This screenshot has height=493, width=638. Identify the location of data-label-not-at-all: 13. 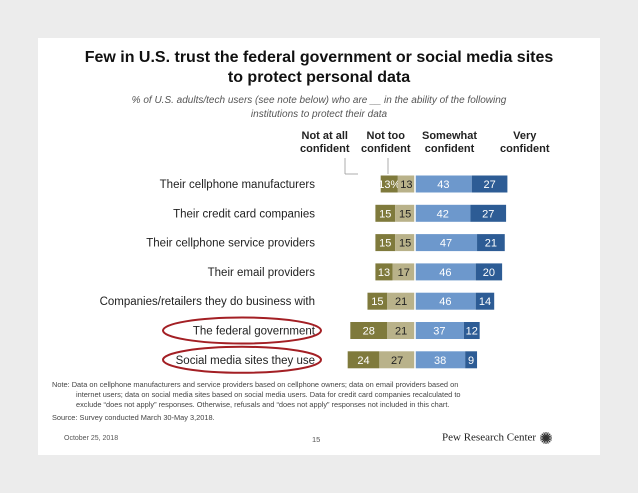
(384, 273).